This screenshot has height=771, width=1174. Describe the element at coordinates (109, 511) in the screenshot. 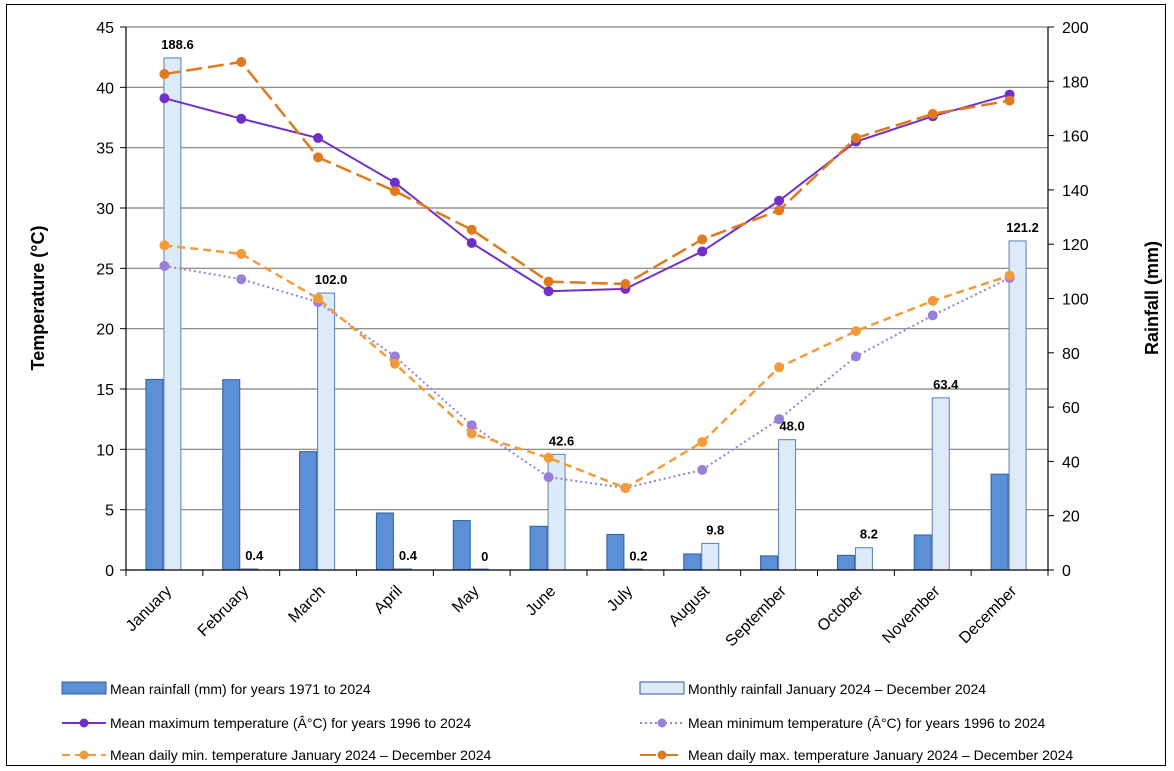

I see `y-left-tick-label: 5` at that location.